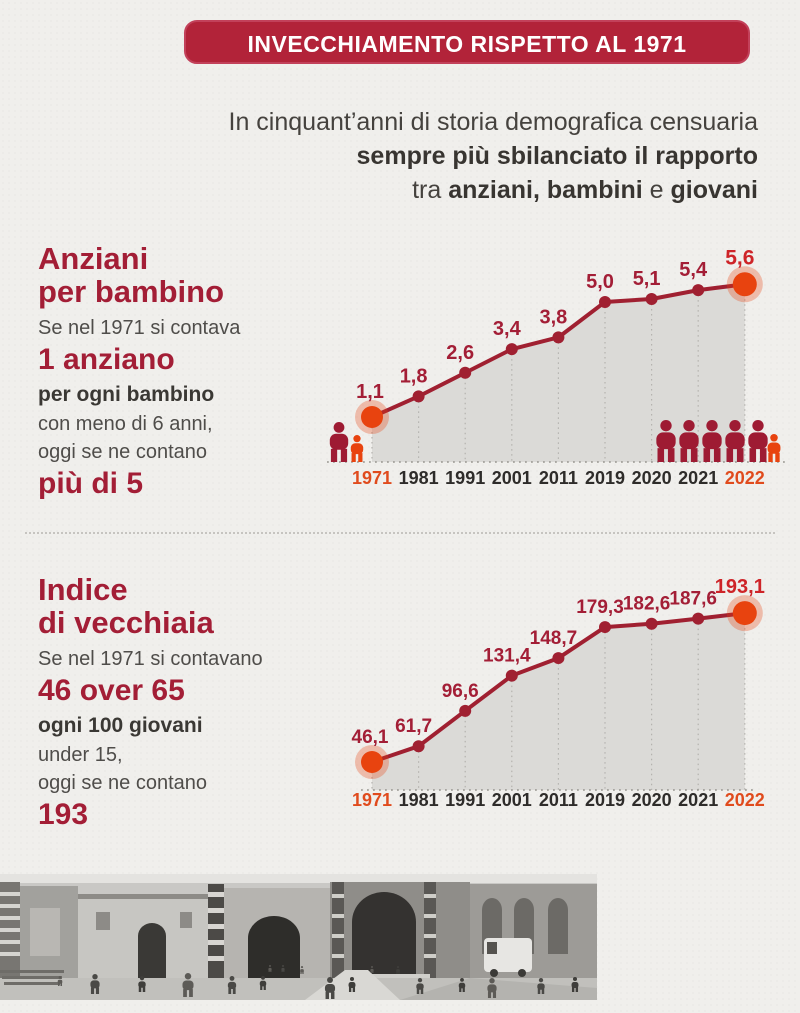 The width and height of the screenshot is (800, 1013). What do you see at coordinates (693, 599) in the screenshot?
I see `svg-text: 187,6` at bounding box center [693, 599].